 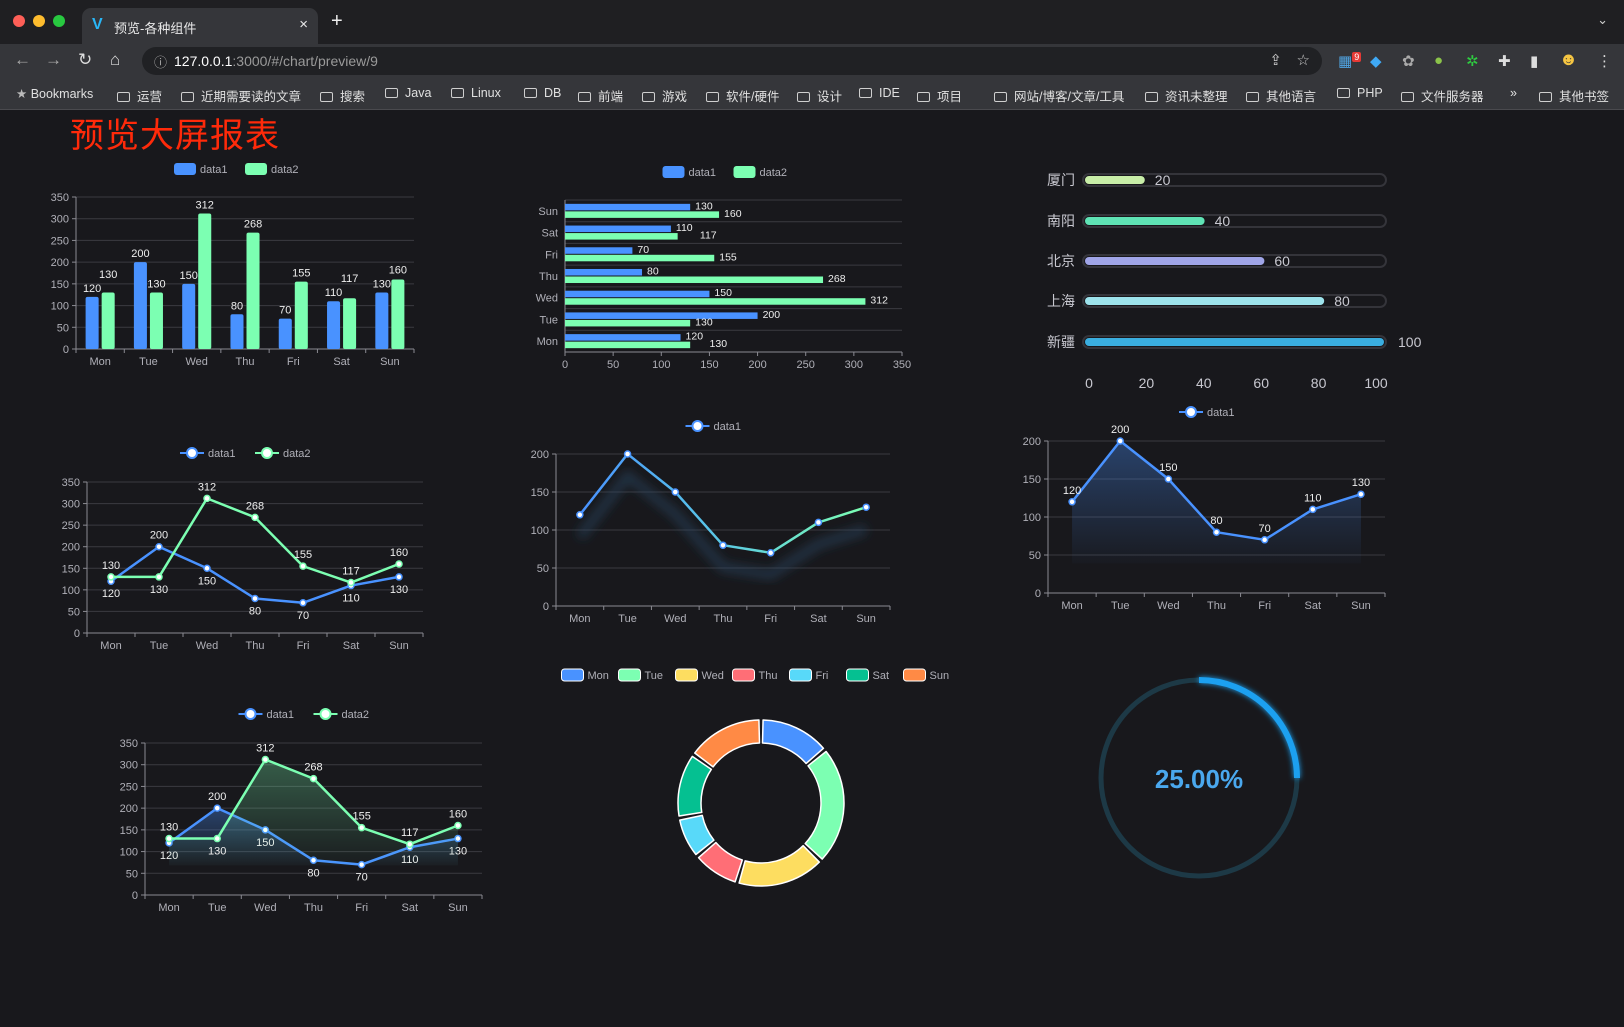 What do you see at coordinates (351, 646) in the screenshot?
I see `x-tick-label: Sat` at bounding box center [351, 646].